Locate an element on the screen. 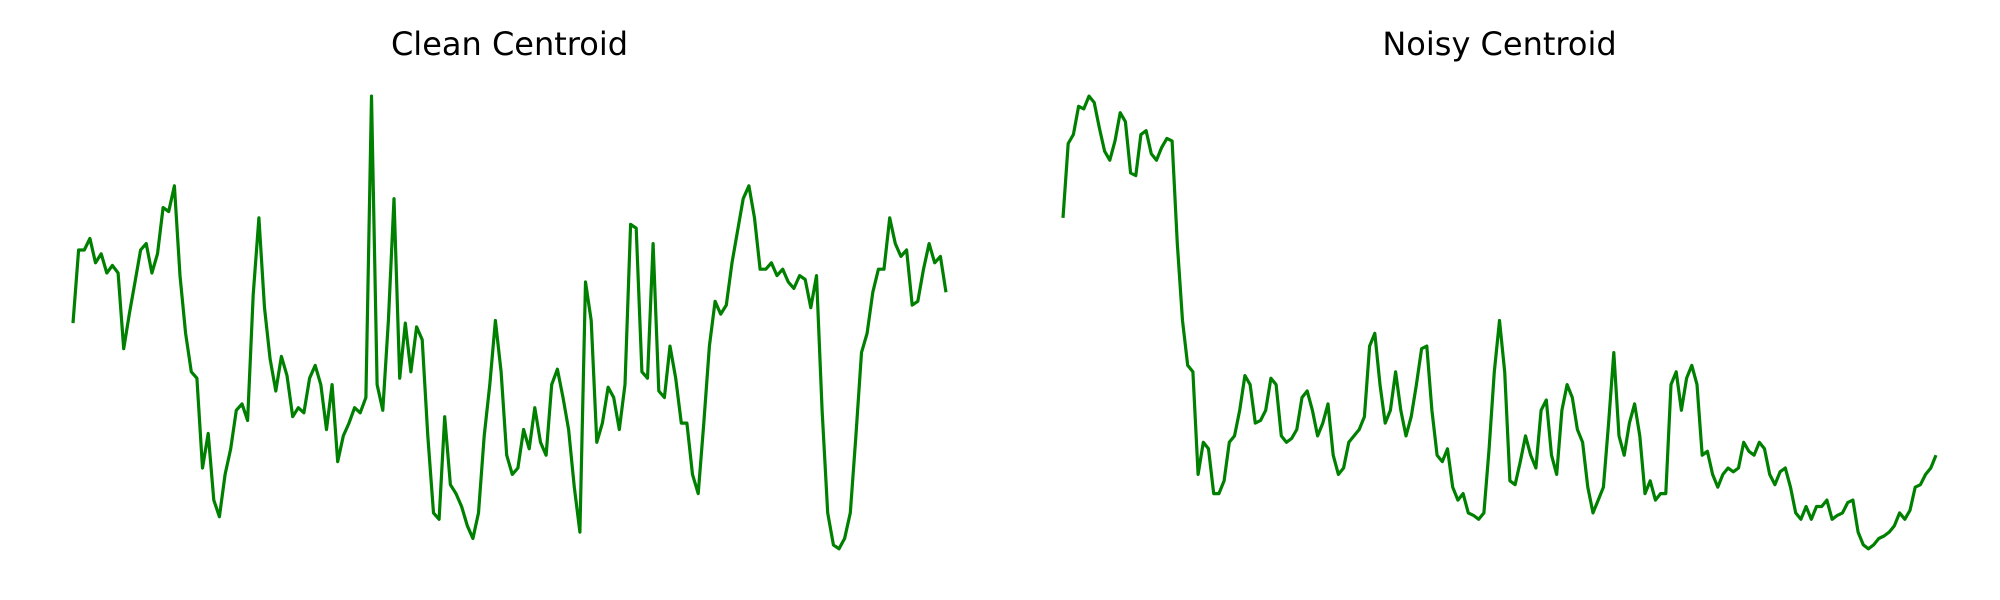 Image resolution: width=2000 pixels, height=600 pixels. chart-title: Clean Centroid is located at coordinates (509, 44).